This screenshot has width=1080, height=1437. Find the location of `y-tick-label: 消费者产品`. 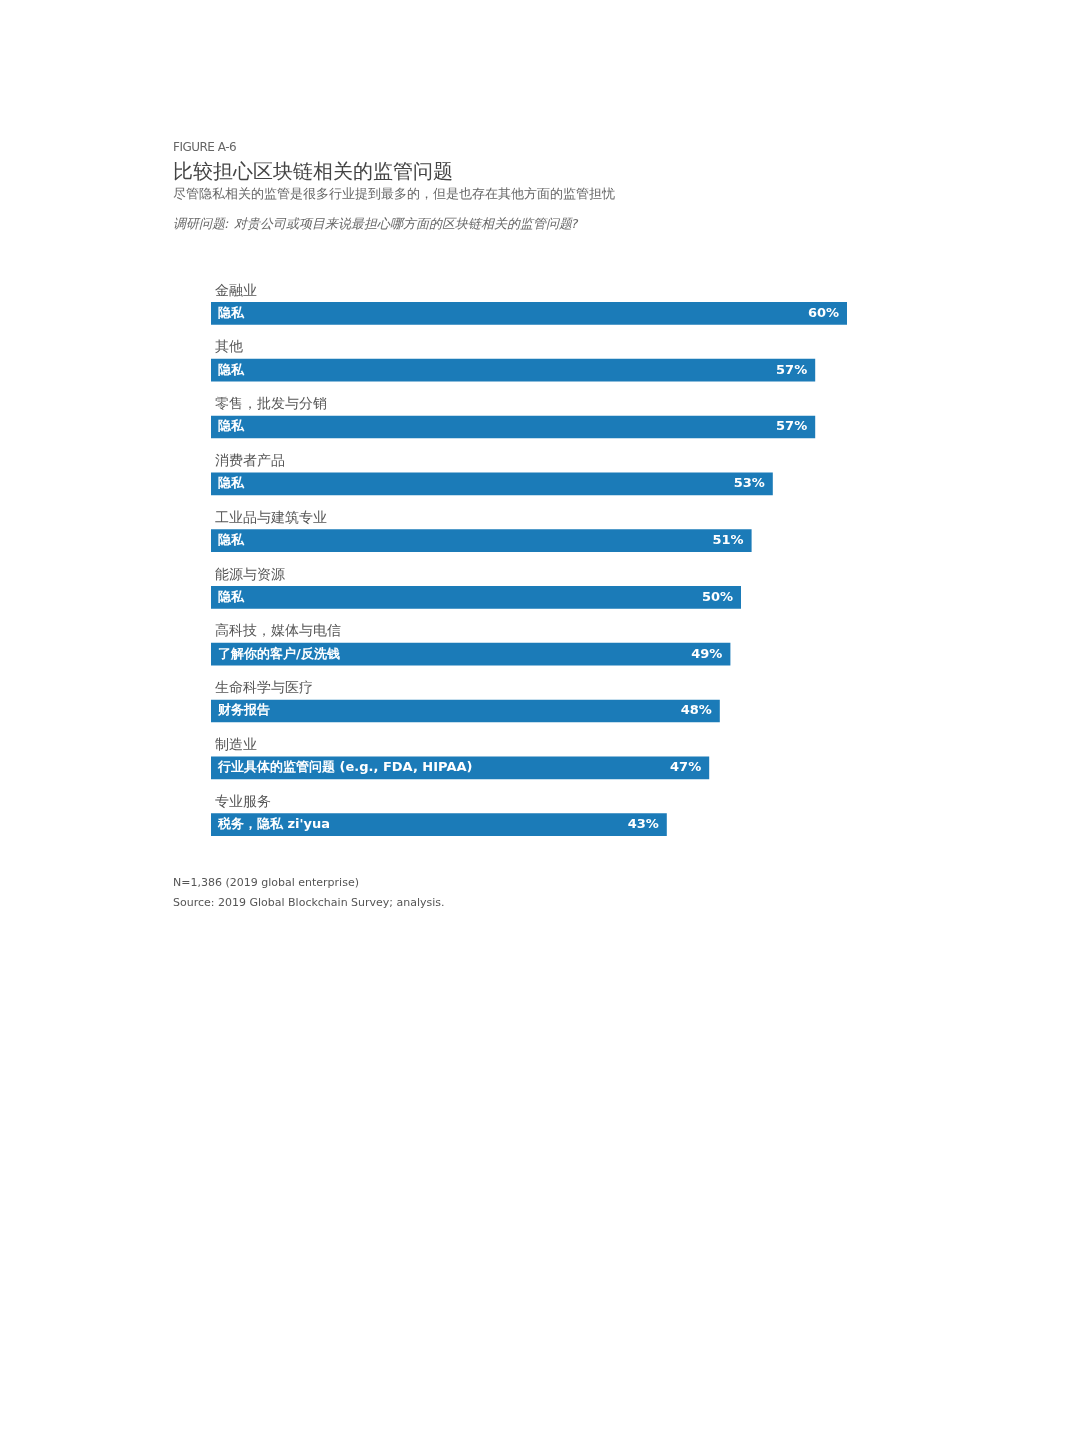

y-tick-label: 消费者产品 is located at coordinates (250, 460).